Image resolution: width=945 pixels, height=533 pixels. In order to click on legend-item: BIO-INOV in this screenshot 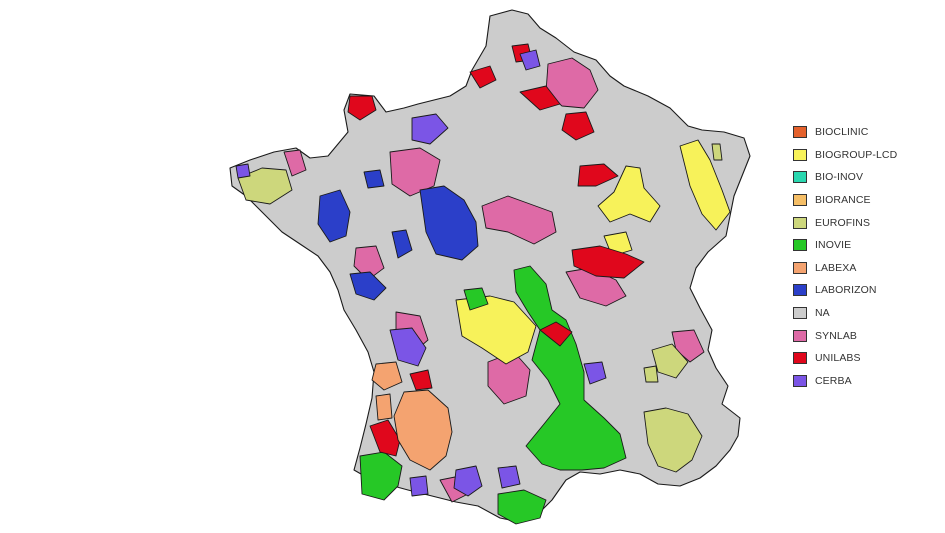, I will do `click(863, 177)`.